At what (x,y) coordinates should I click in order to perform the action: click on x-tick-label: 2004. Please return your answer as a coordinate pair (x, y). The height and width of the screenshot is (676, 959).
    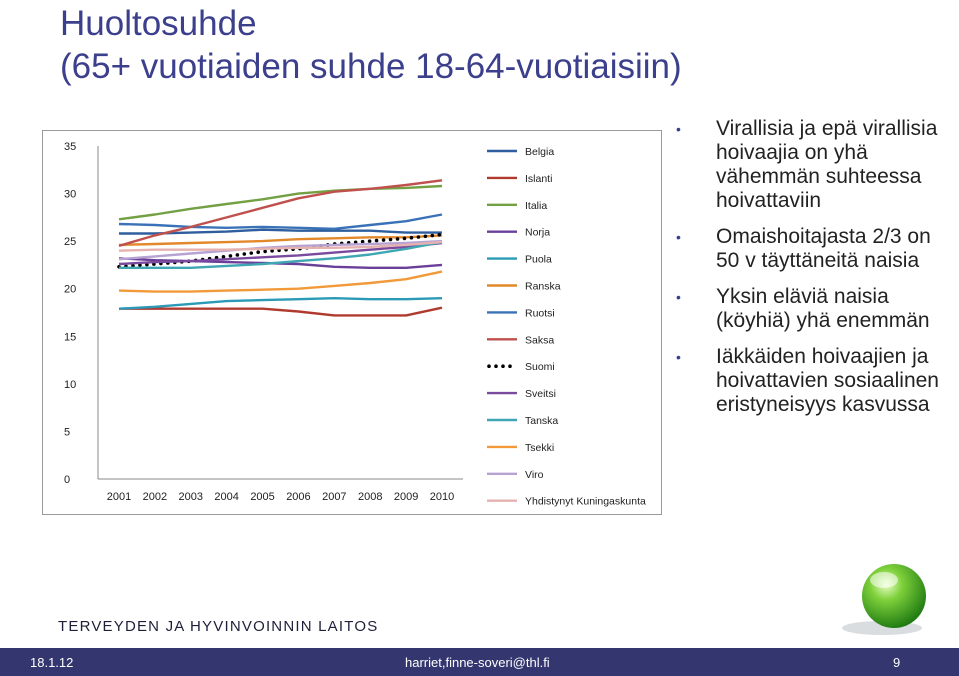
    Looking at the image, I should click on (226, 497).